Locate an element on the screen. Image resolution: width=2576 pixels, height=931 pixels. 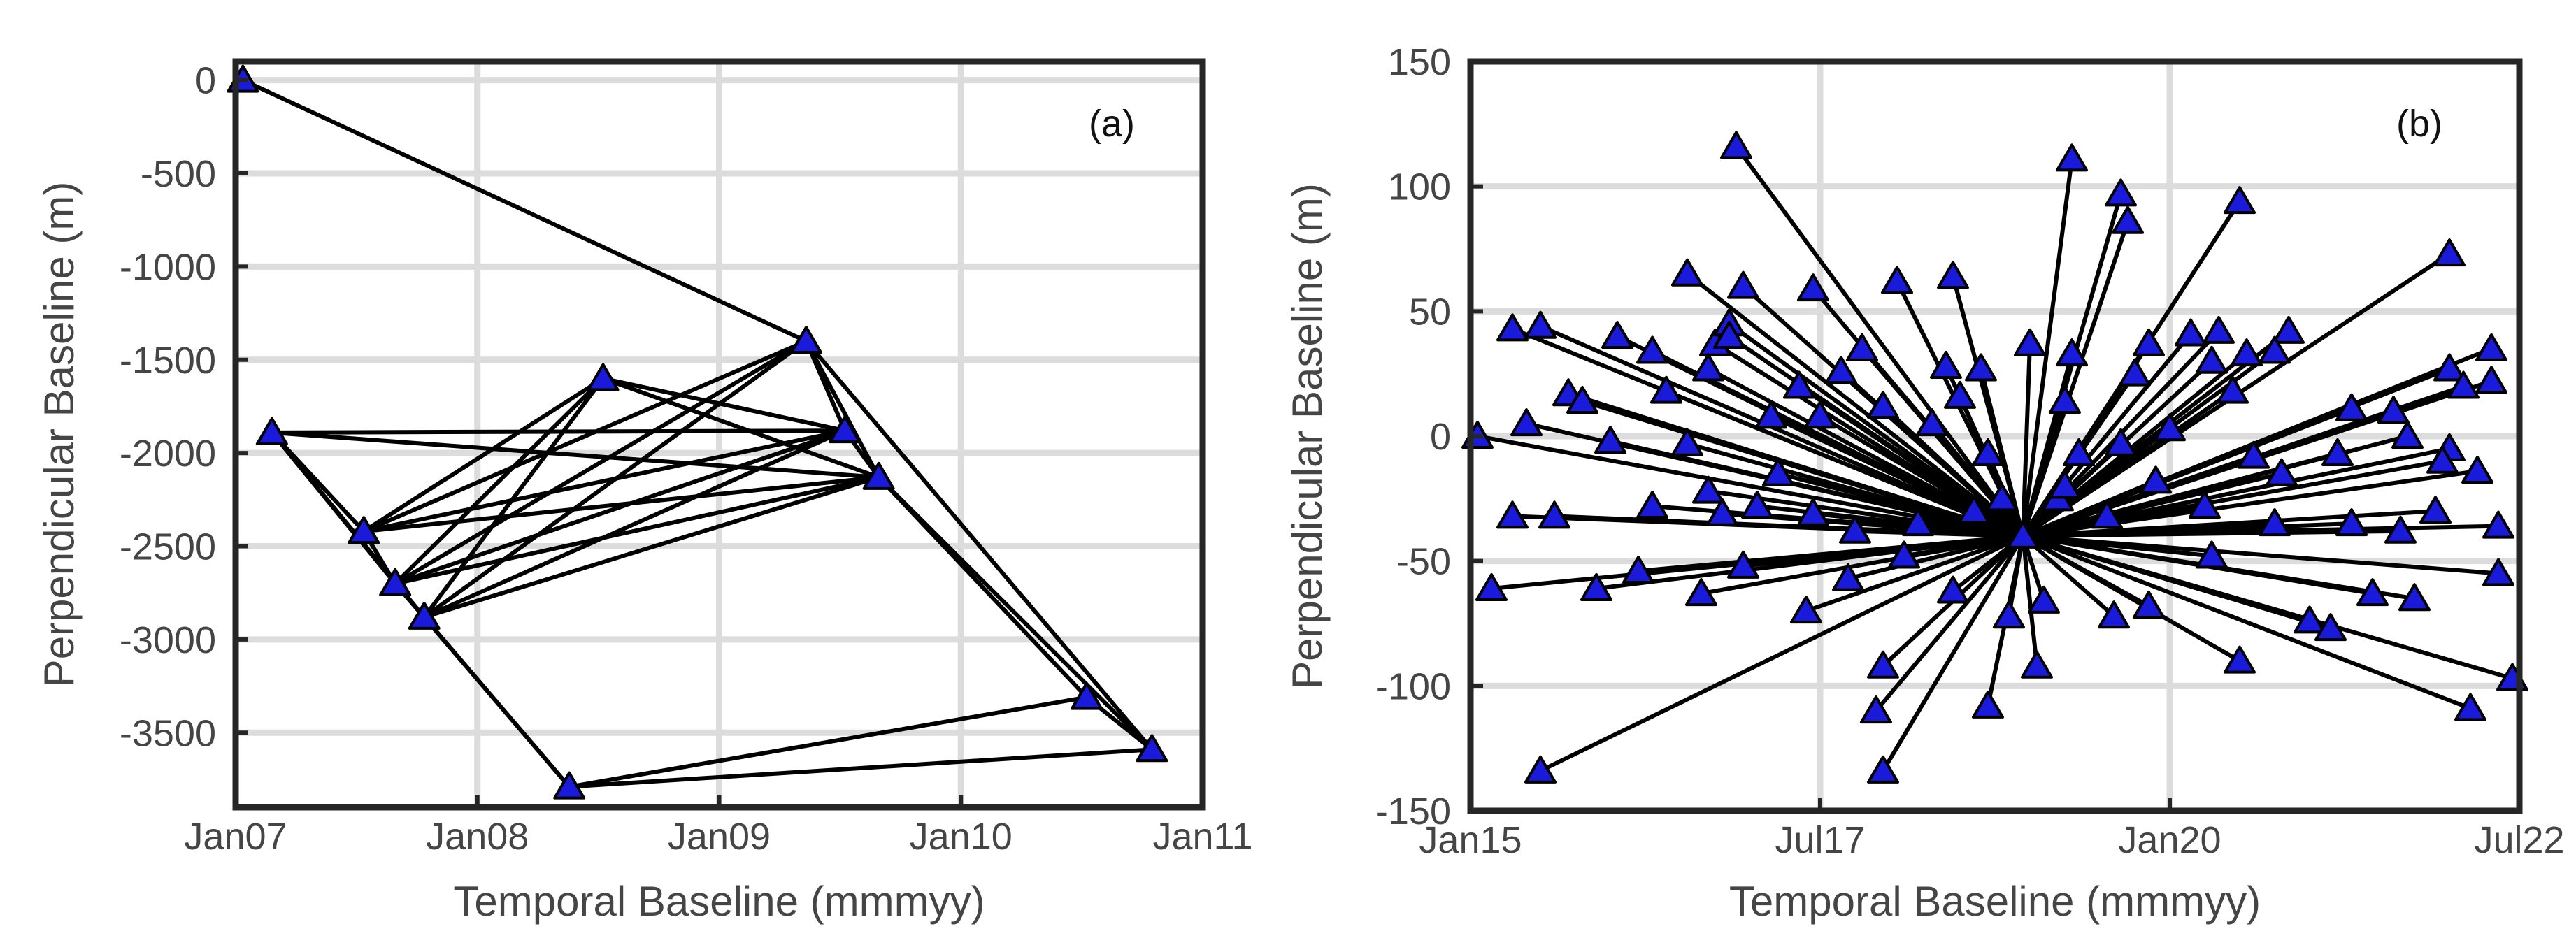
y-tick-label: -50 is located at coordinates (1423, 562).